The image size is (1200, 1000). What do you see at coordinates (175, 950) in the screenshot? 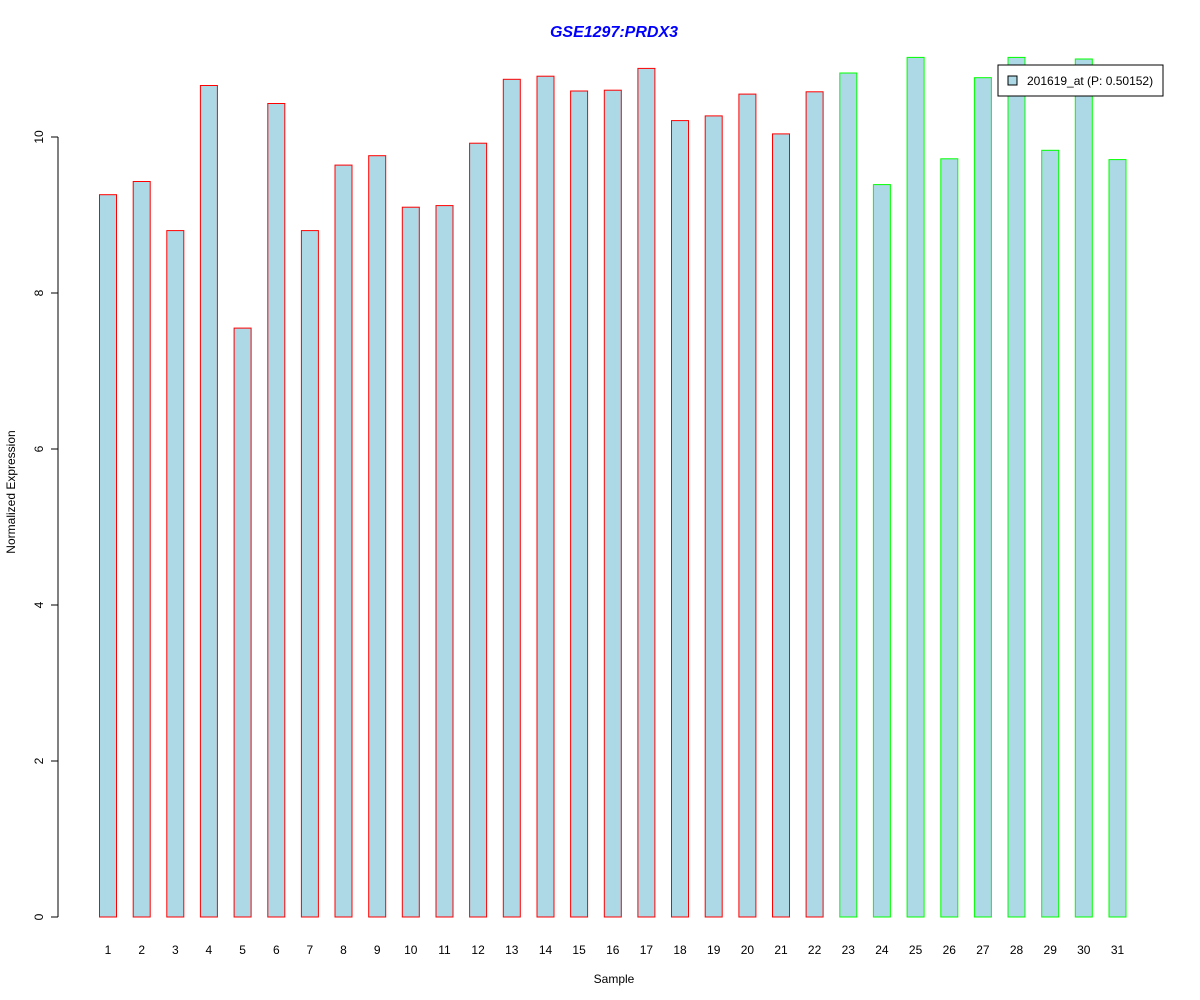
I see `x-tick-label: 3` at bounding box center [175, 950].